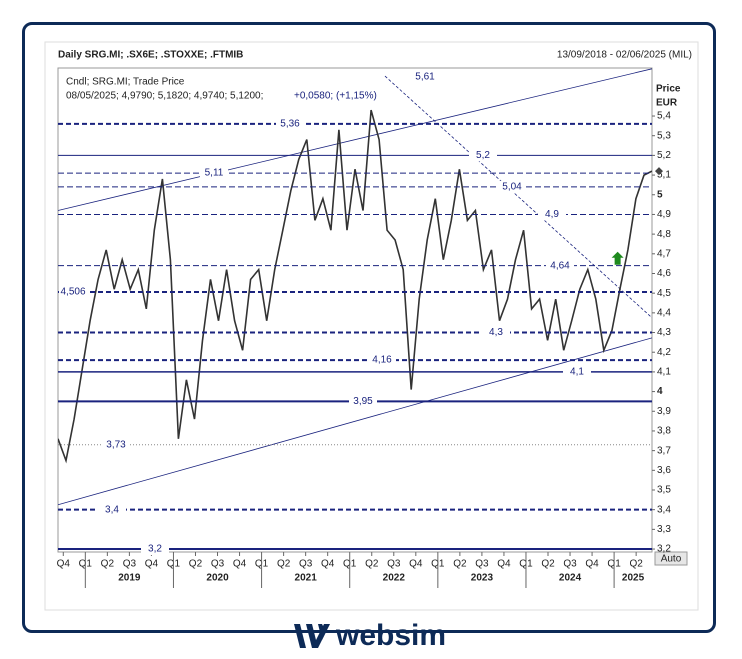  I want to click on y-tick-label: 5,2, so click(664, 155).